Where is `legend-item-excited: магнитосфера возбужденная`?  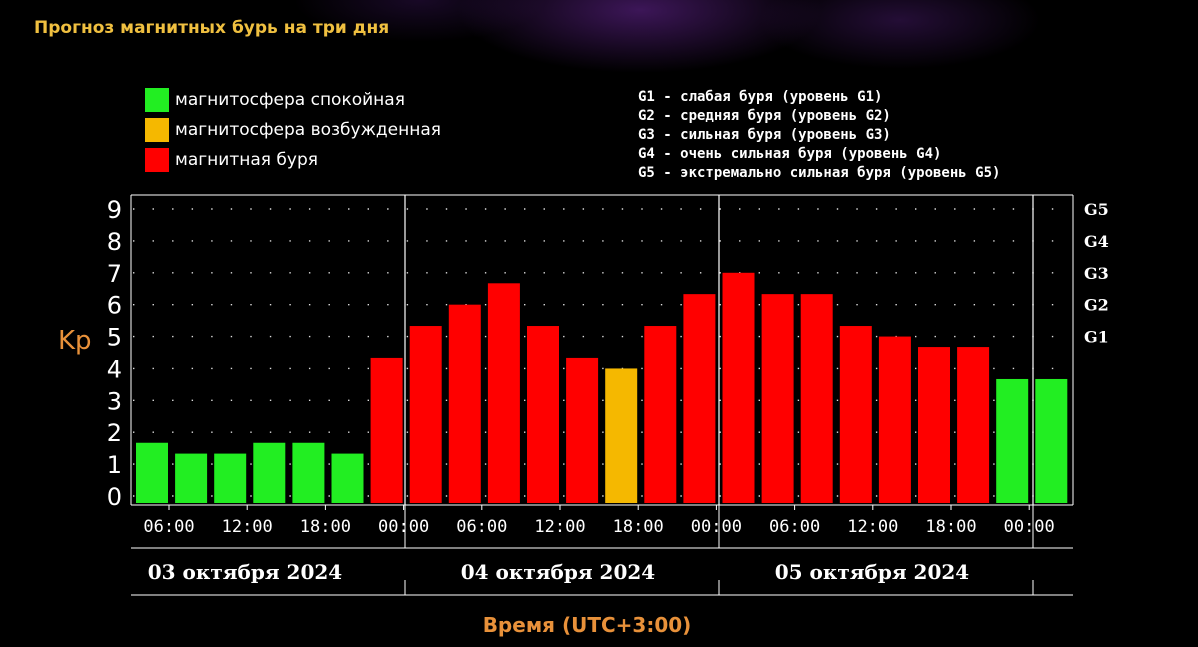
legend-item-excited: магнитосфера возбужденная is located at coordinates (293, 130).